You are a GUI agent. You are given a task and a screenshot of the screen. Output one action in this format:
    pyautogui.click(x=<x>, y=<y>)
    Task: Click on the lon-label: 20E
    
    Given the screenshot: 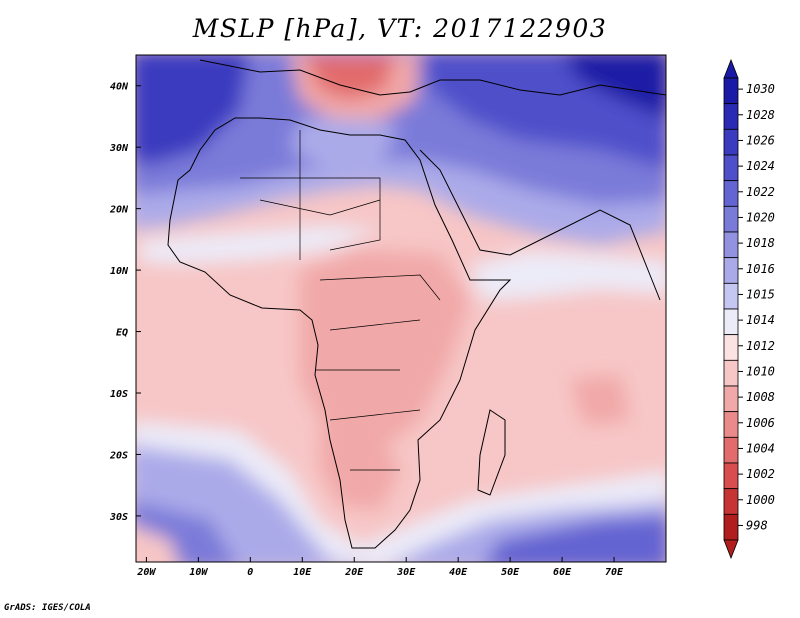 What is the action you would take?
    pyautogui.click(x=354, y=572)
    